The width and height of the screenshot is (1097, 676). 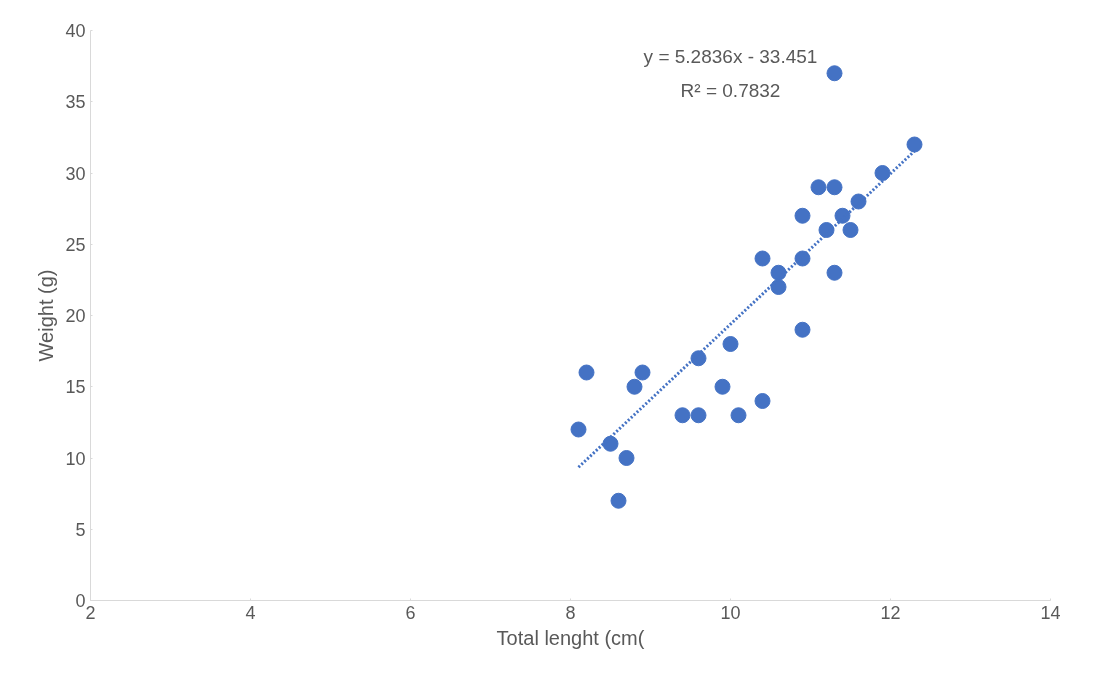 I want to click on annotation: y = 5.2836x - 33.451, so click(x=730, y=56).